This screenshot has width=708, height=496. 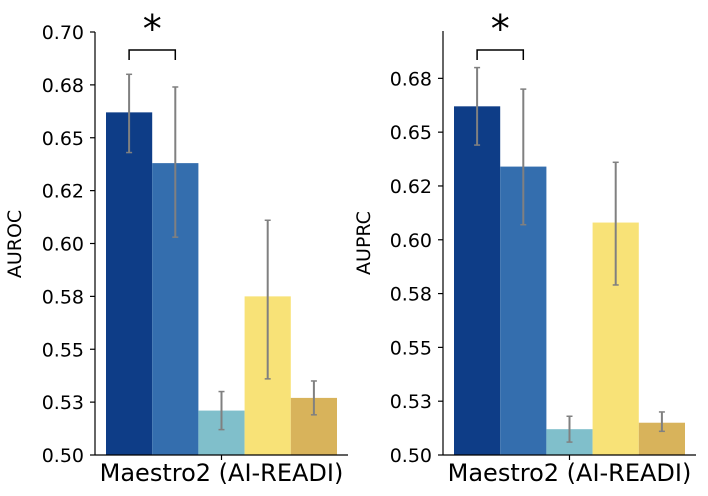 I want to click on y-axis-title: AUPRC, so click(x=364, y=243).